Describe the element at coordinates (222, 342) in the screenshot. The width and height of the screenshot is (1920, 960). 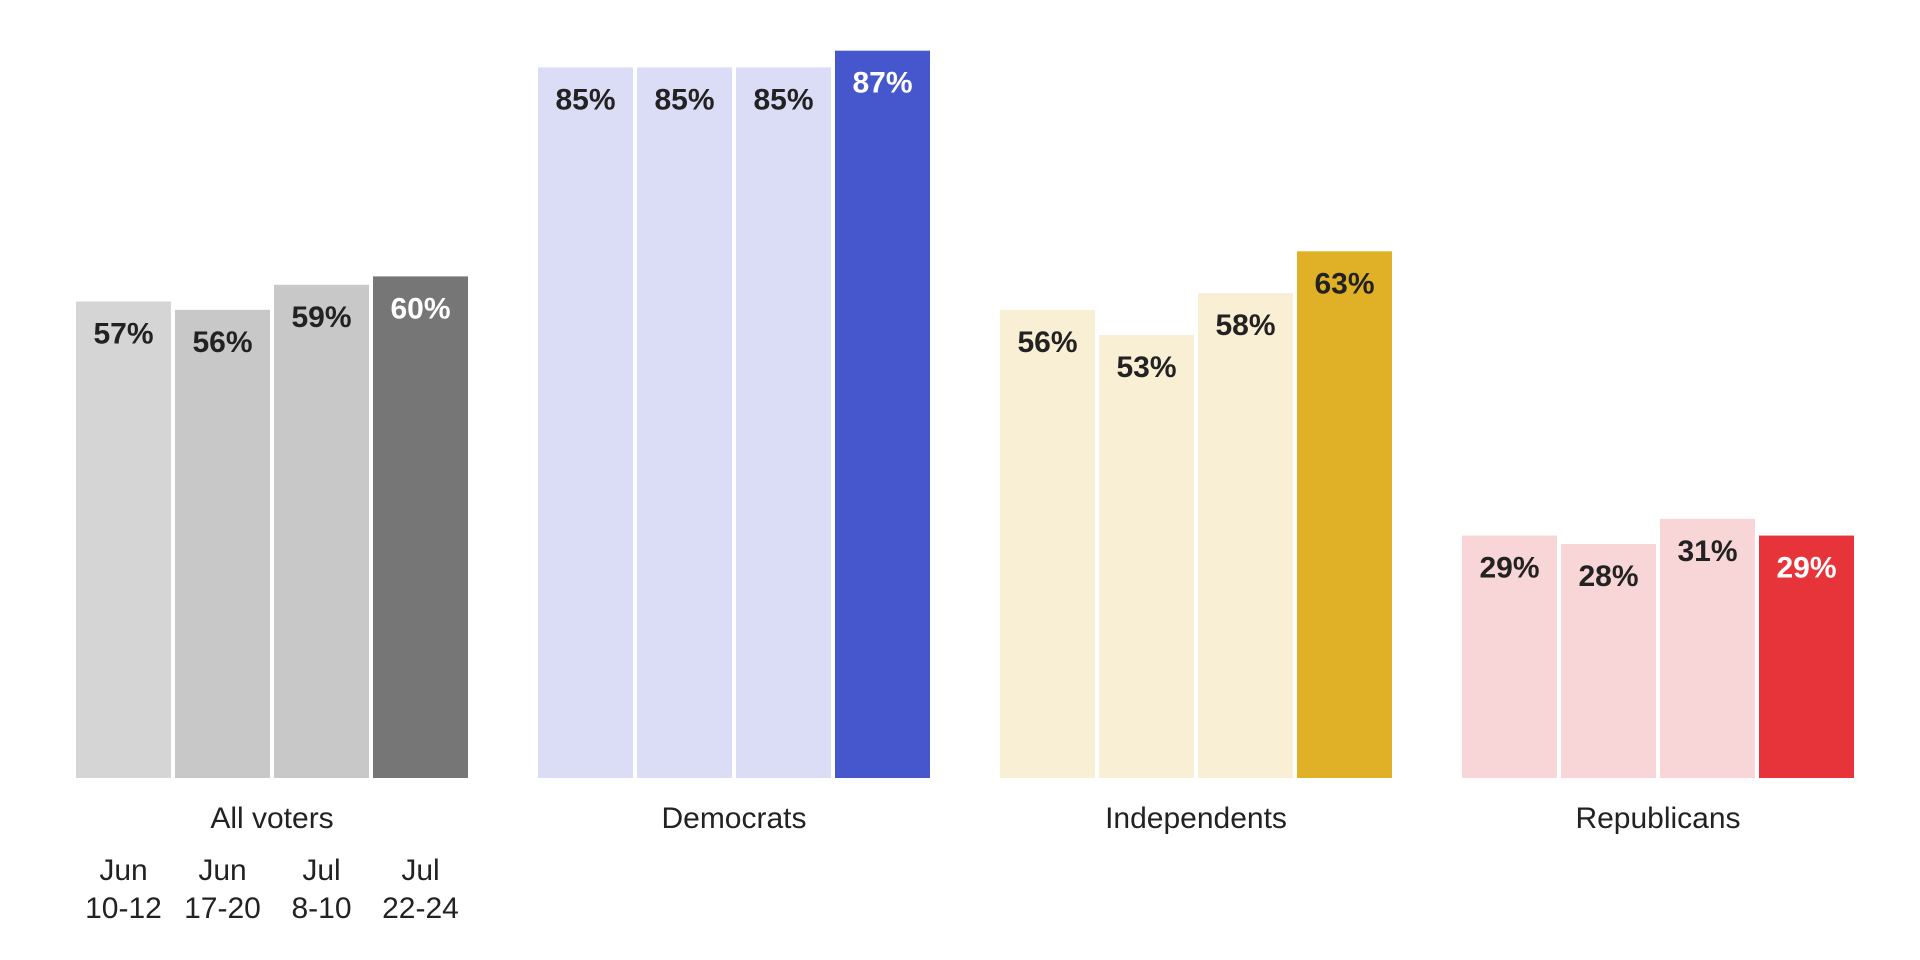
I see `bar-value-all-voters-2: 56%` at that location.